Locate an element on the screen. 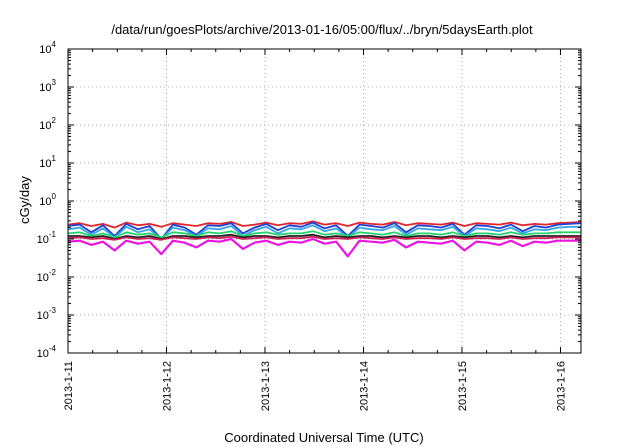 This screenshot has height=448, width=640. y-tick-label: 10⁴ is located at coordinates (47, 48).